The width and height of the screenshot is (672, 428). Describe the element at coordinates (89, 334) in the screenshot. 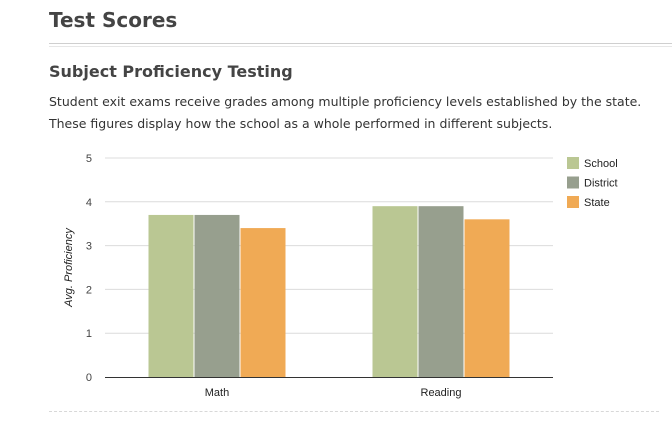

I see `y-tick-label: 1` at that location.